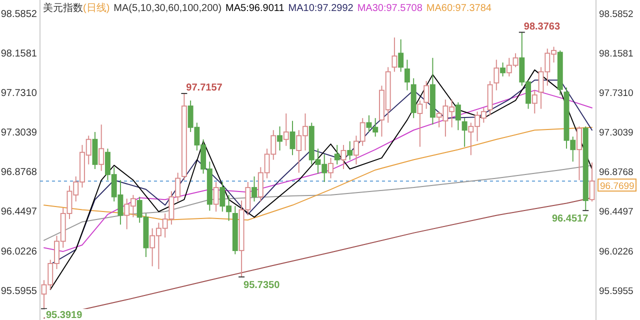  Describe the element at coordinates (64, 315) in the screenshot. I see `annotation: 95.3919` at that location.